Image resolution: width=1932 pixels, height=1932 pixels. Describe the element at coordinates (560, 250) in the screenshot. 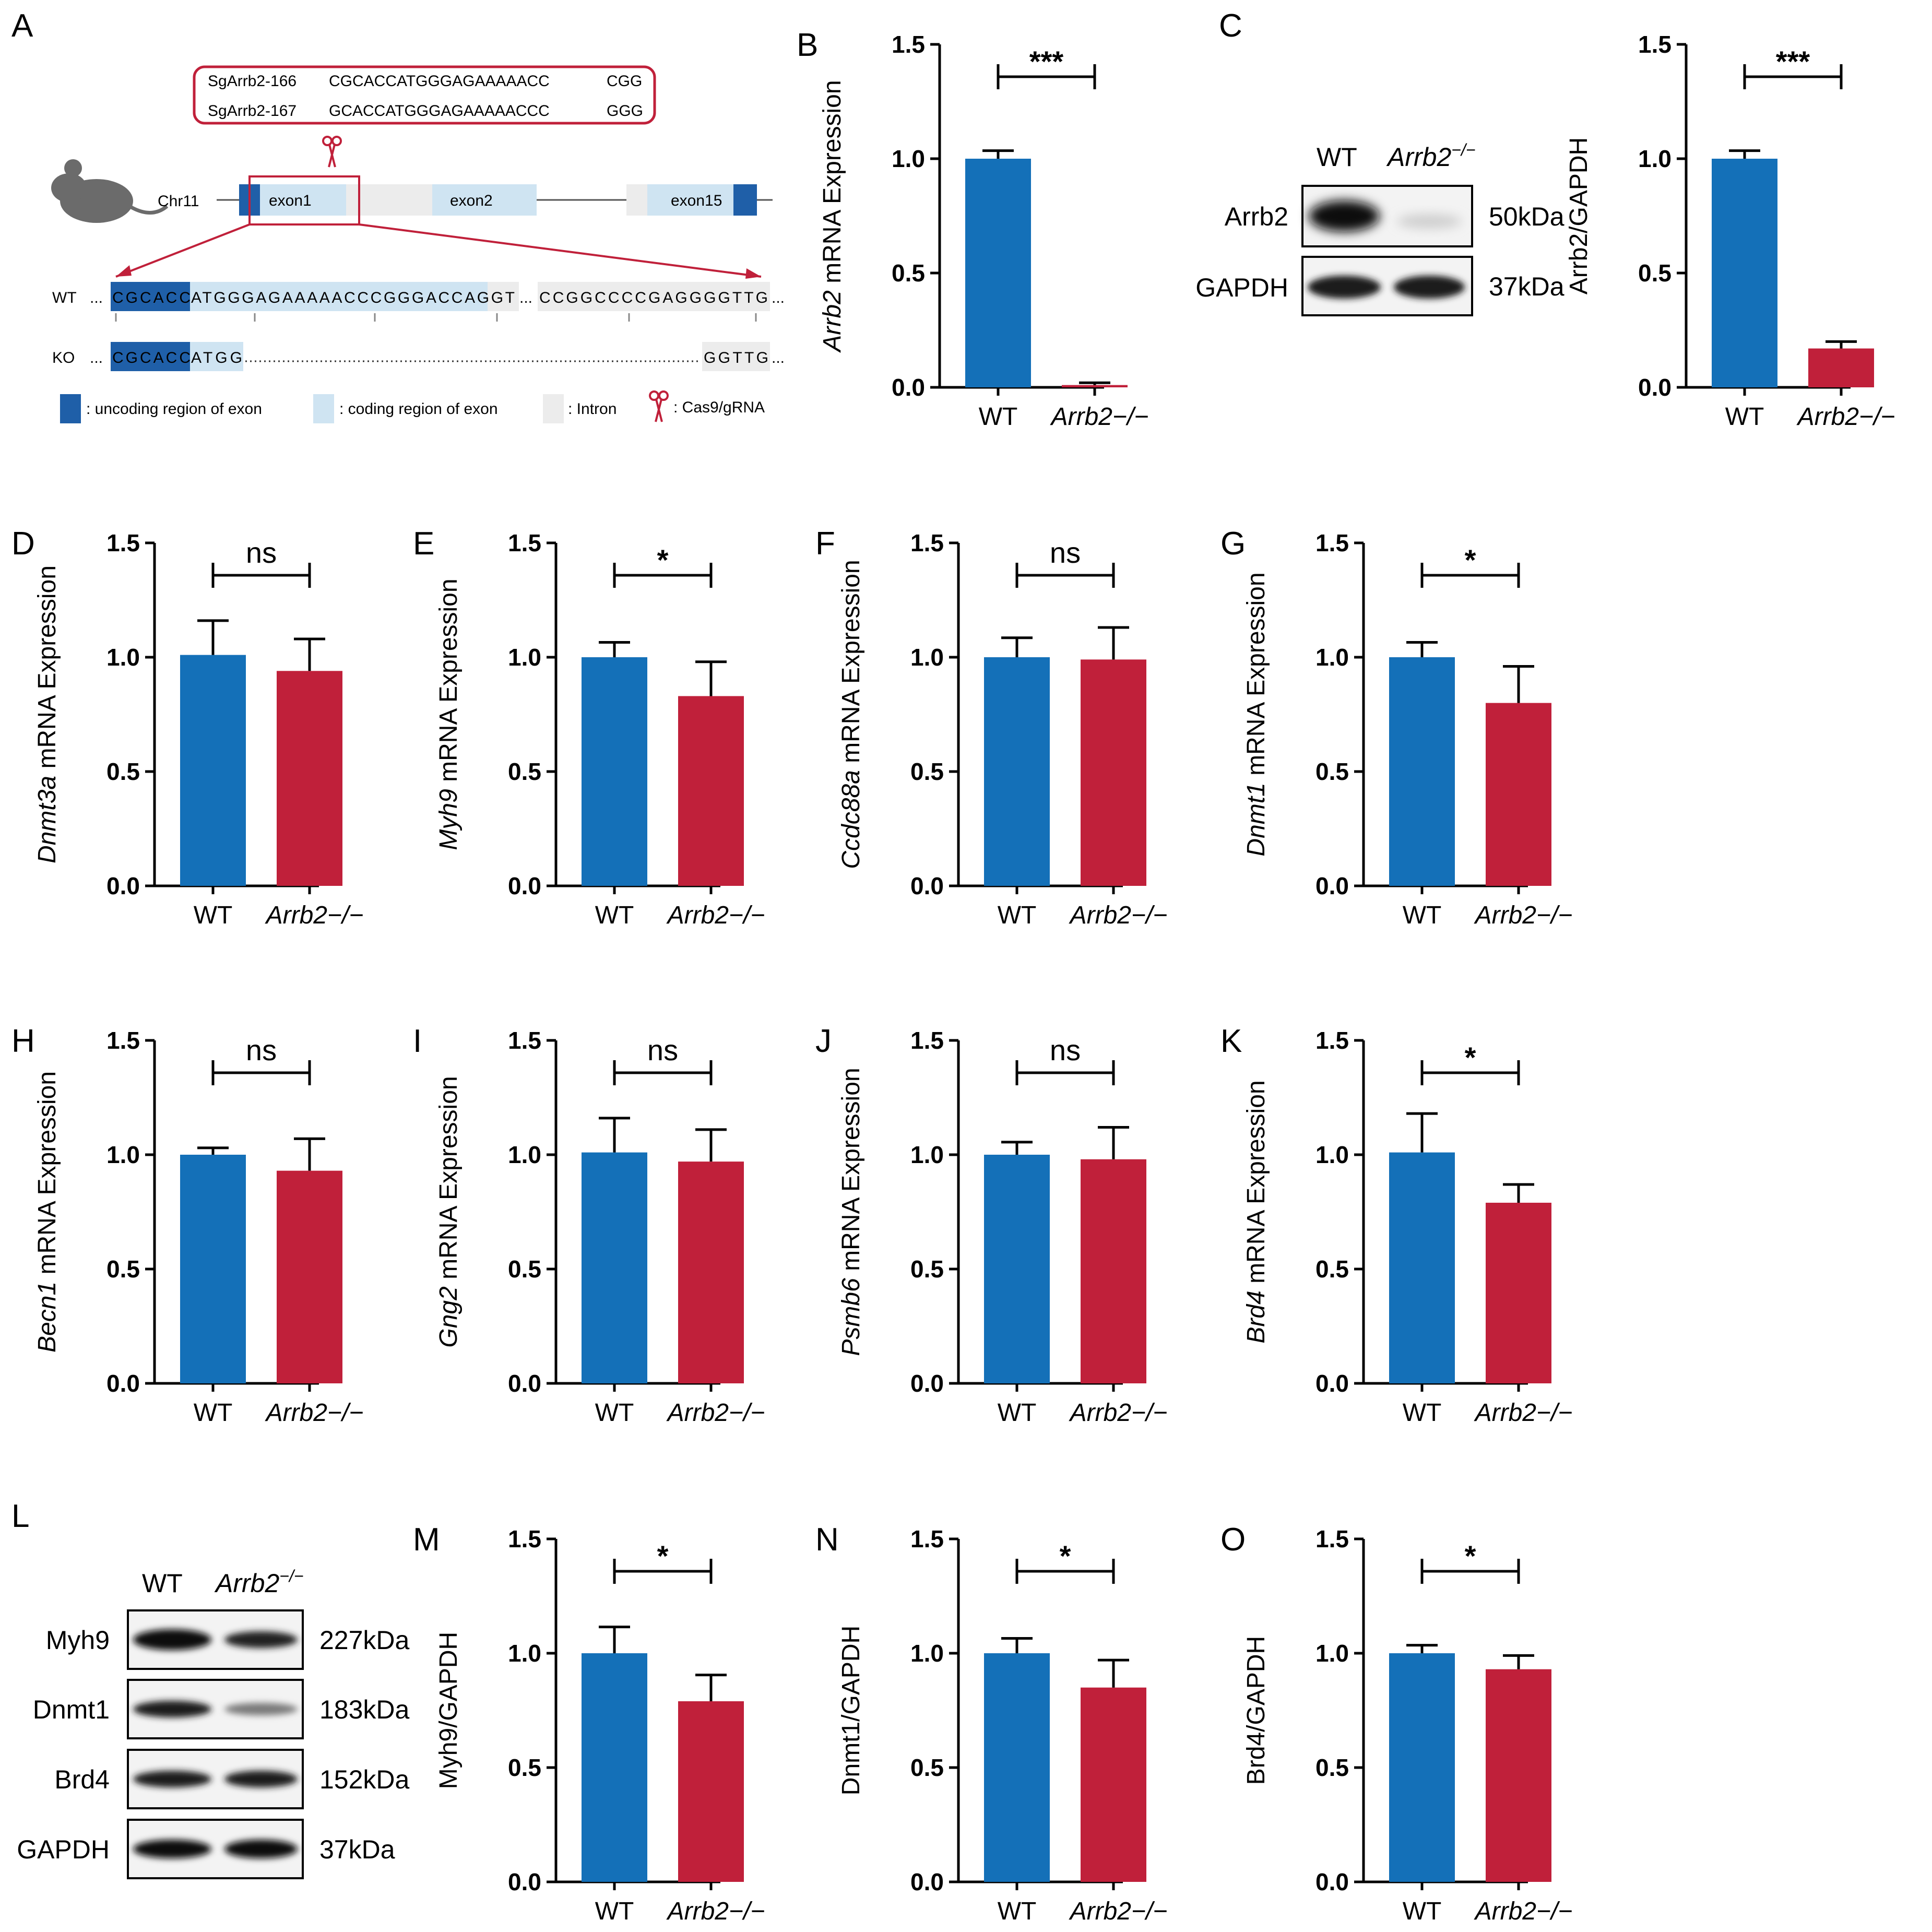

I see `zoom-arrow-right` at that location.